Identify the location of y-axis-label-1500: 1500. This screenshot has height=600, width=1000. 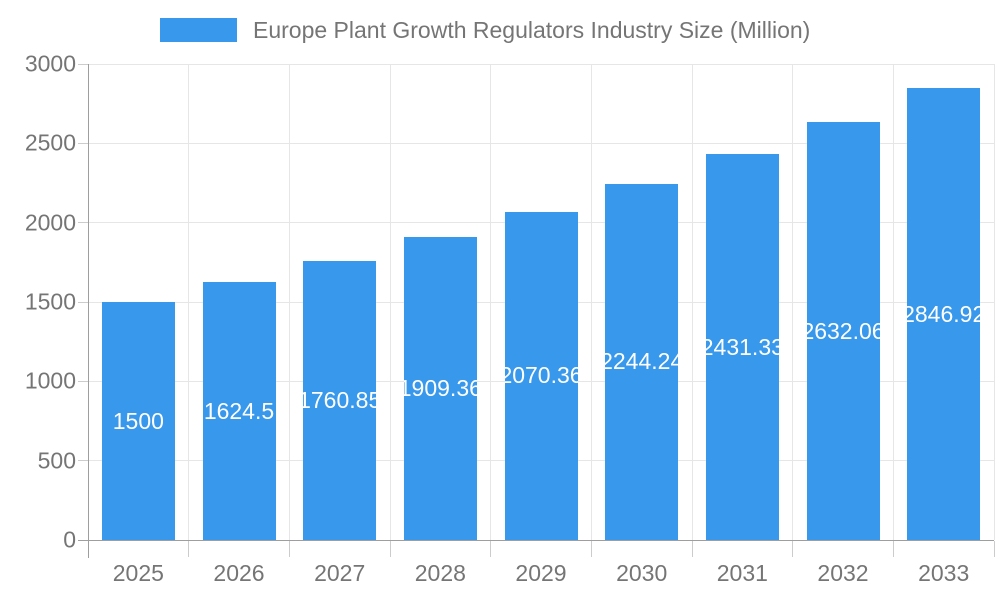
(50, 301).